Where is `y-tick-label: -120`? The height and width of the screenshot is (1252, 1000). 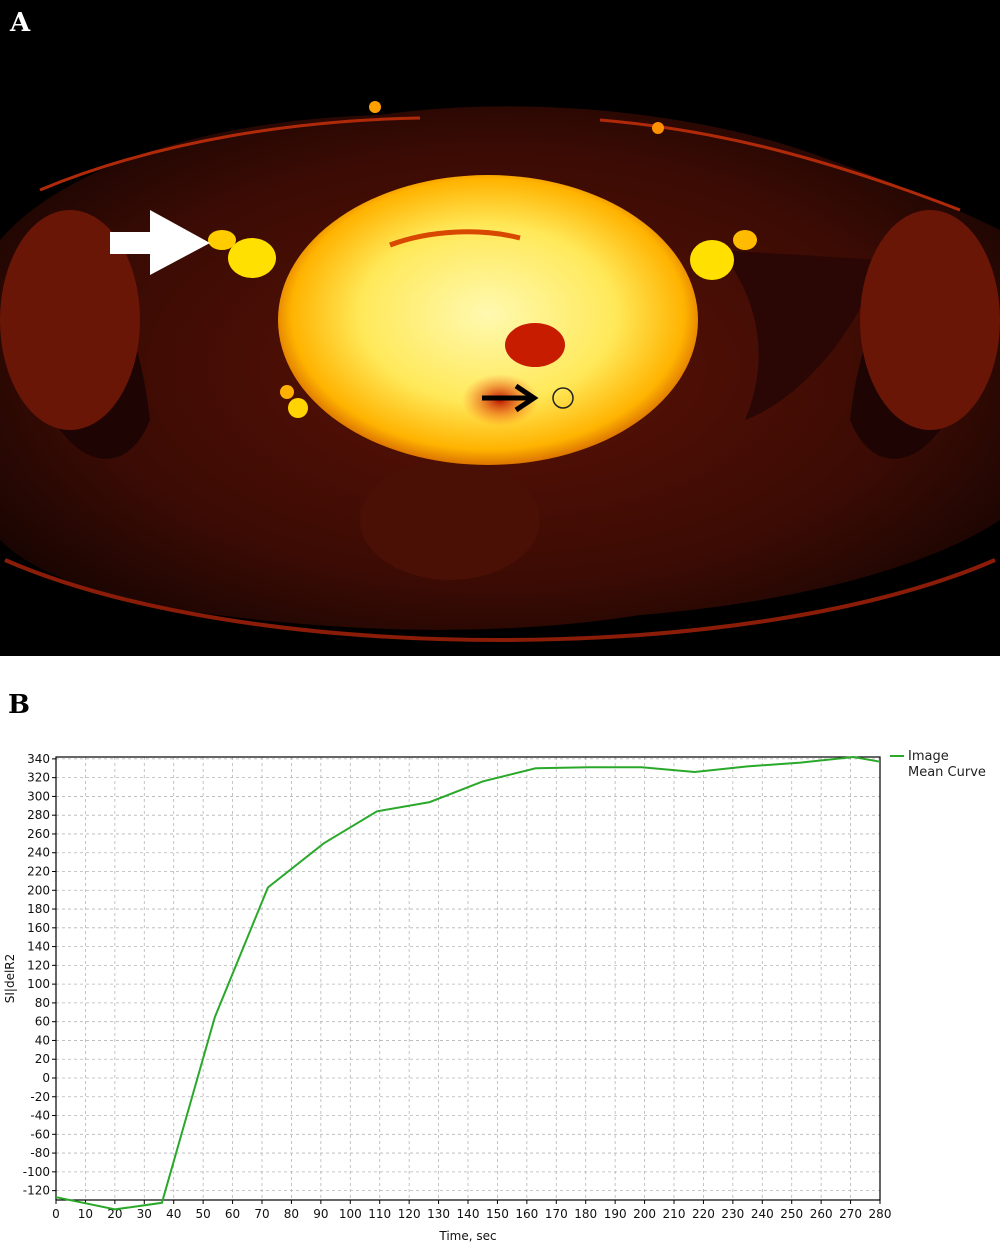
y-tick-label: -120 is located at coordinates (36, 1191).